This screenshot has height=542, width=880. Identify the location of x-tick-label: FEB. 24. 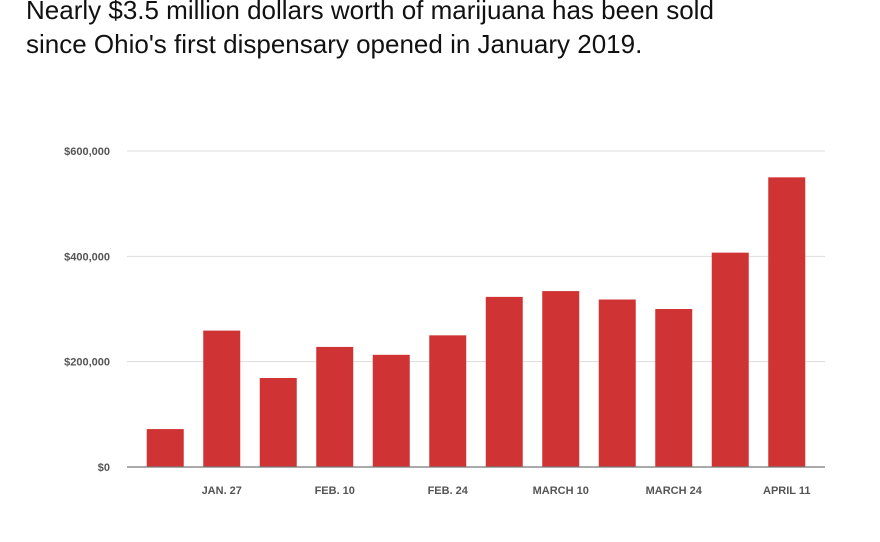
(448, 491).